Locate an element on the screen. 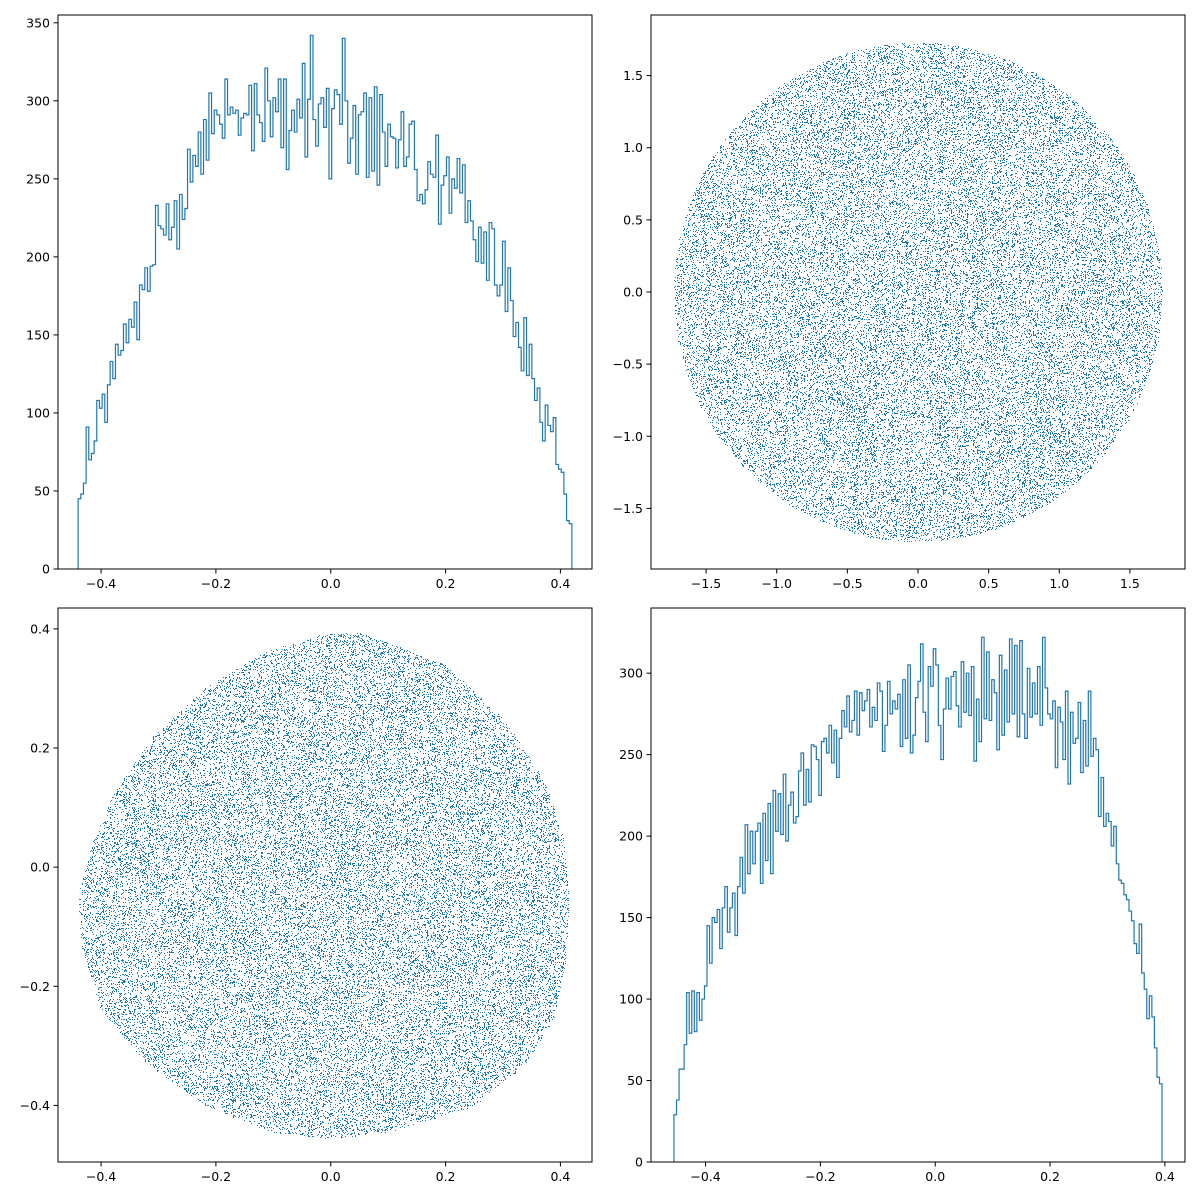 The image size is (1200, 1200). x-tick-label: 0.5 is located at coordinates (989, 583).